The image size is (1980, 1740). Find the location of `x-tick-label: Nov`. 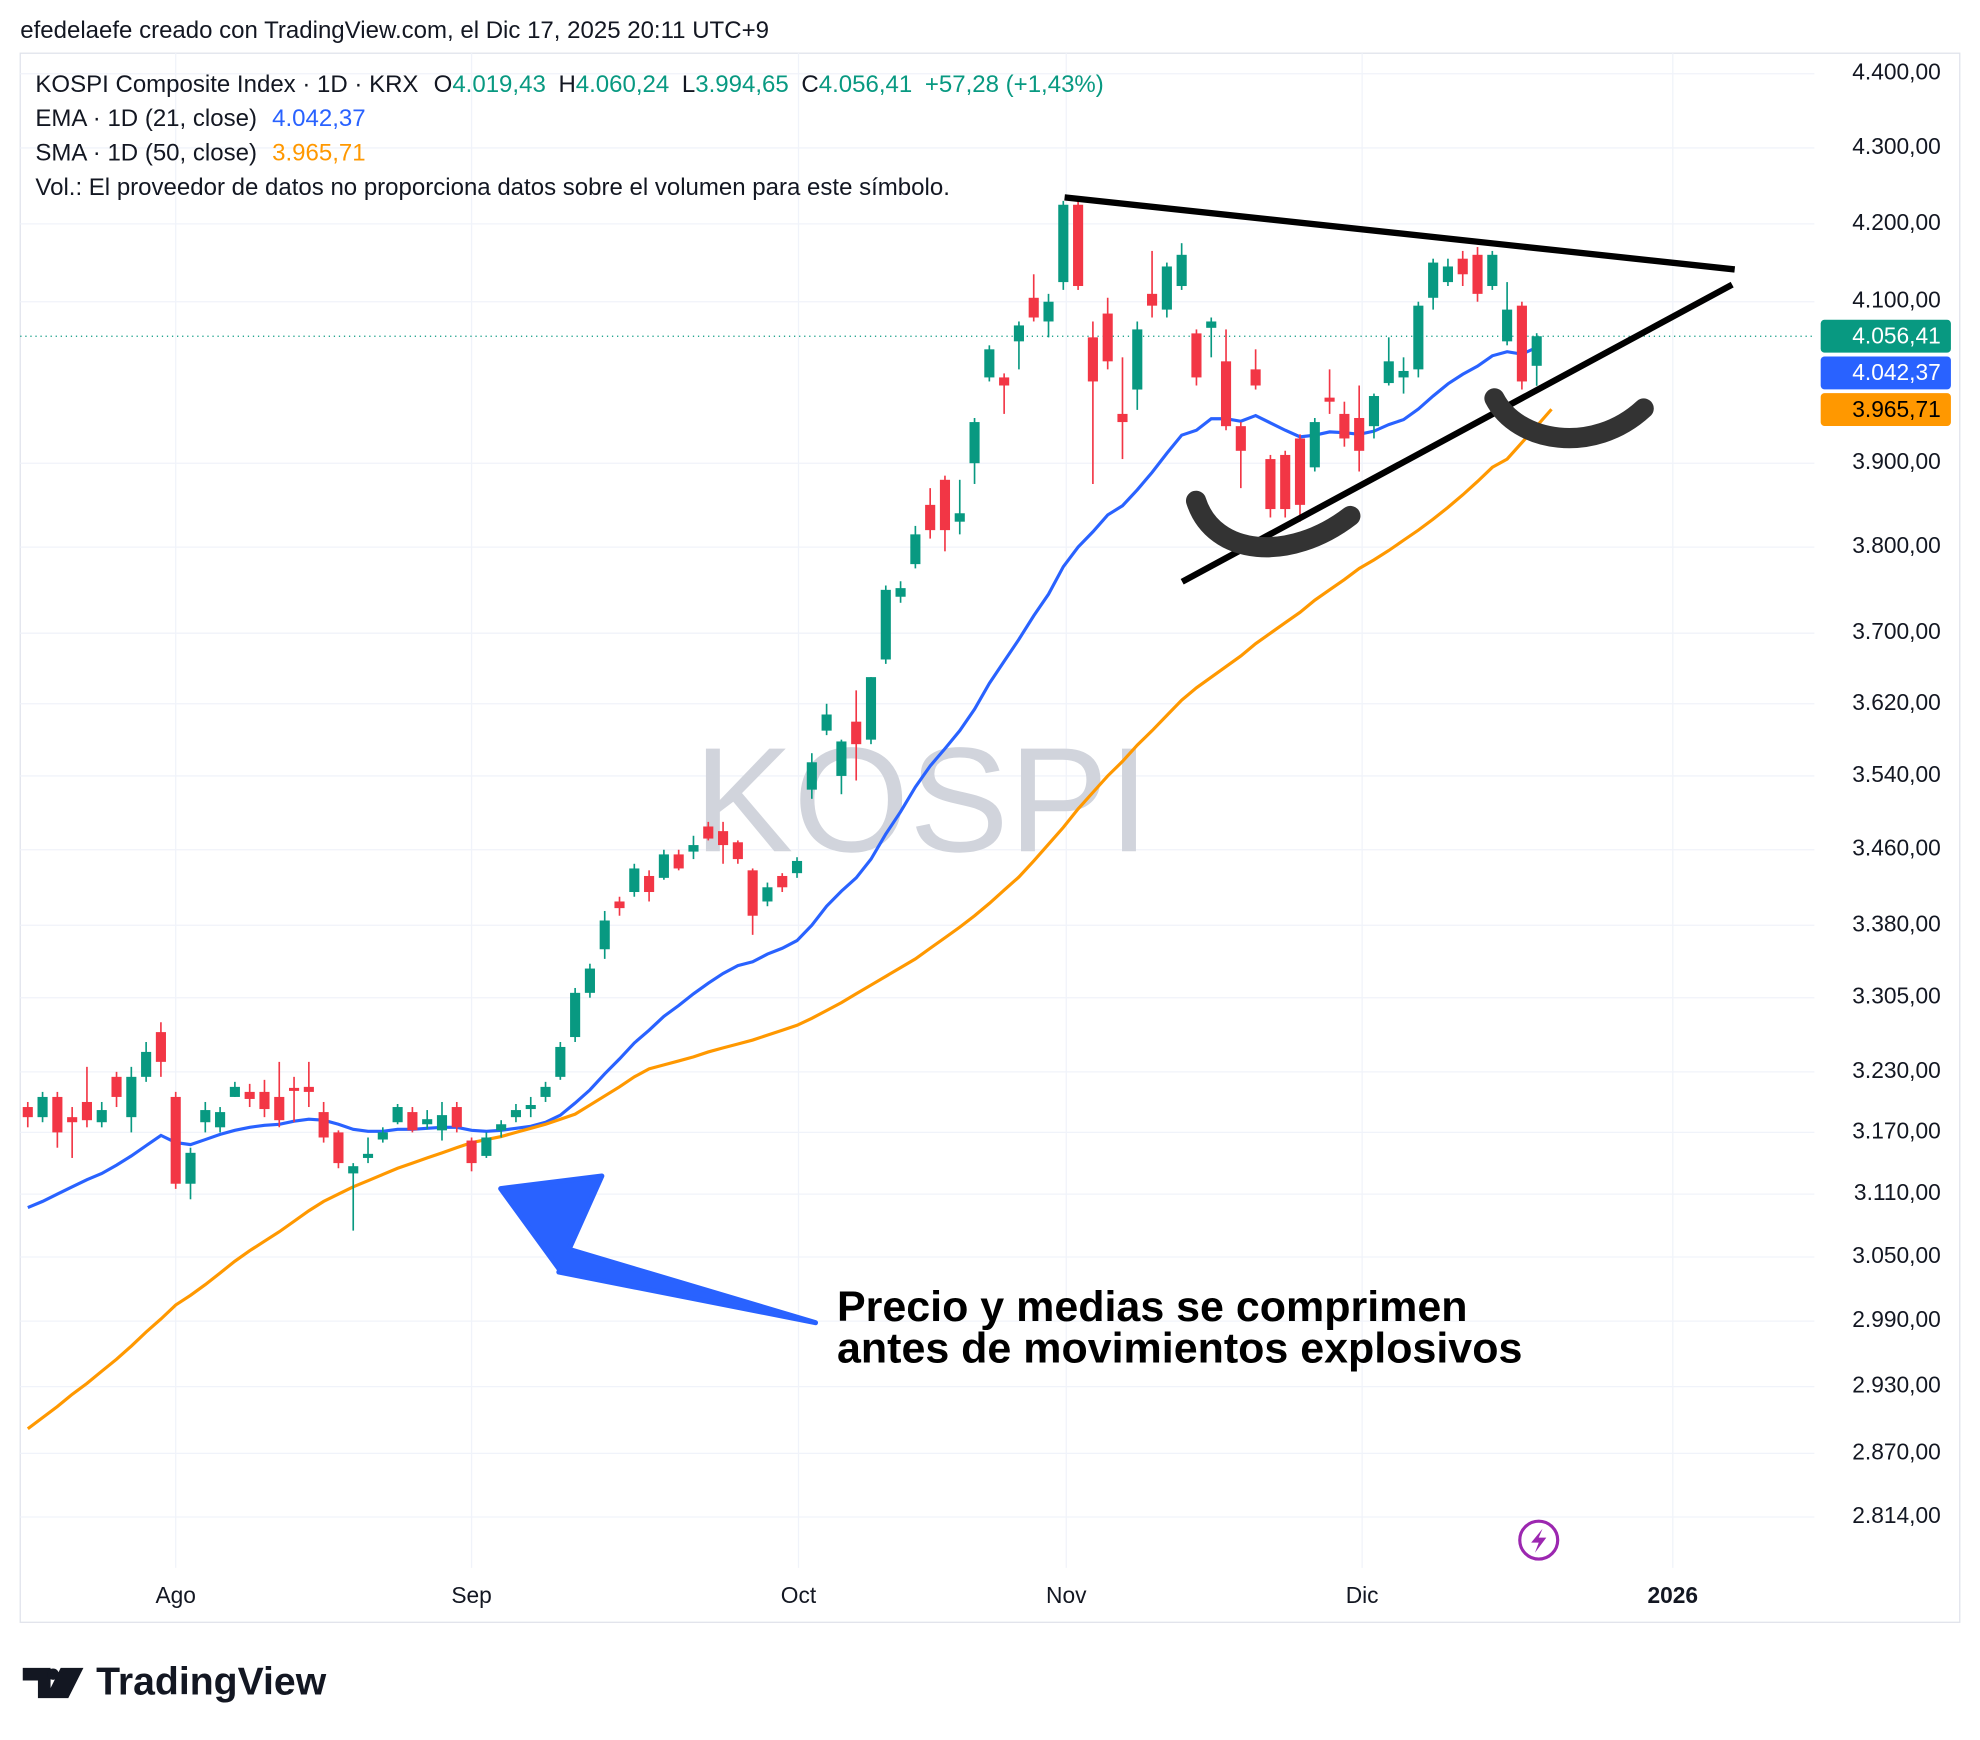

x-tick-label: Nov is located at coordinates (1066, 1595).